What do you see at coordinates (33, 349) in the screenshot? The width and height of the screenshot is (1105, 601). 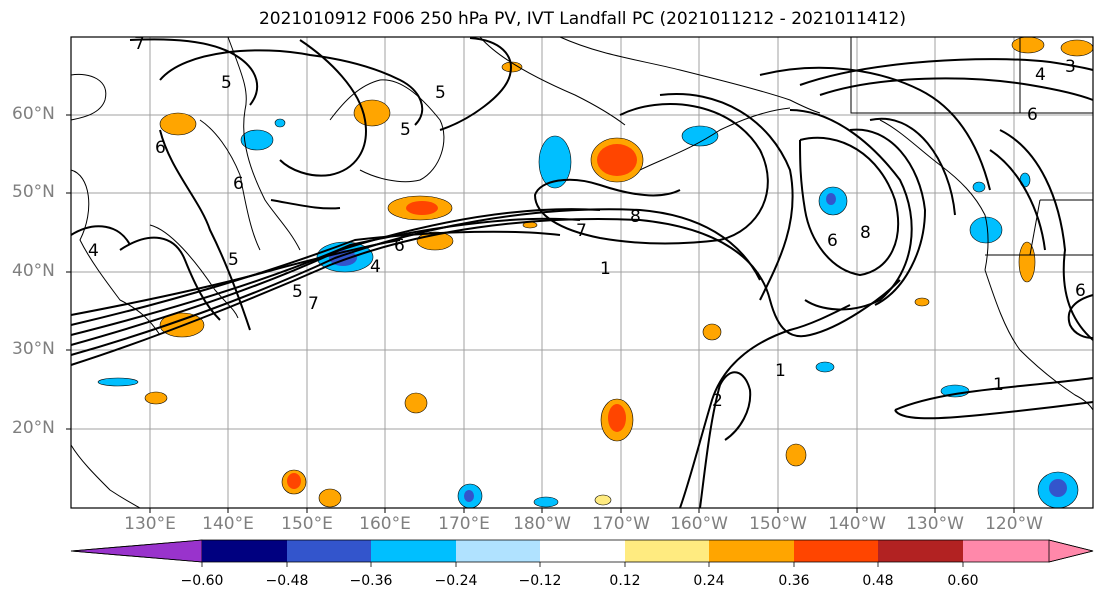 I see `lat-label: 30°N` at bounding box center [33, 349].